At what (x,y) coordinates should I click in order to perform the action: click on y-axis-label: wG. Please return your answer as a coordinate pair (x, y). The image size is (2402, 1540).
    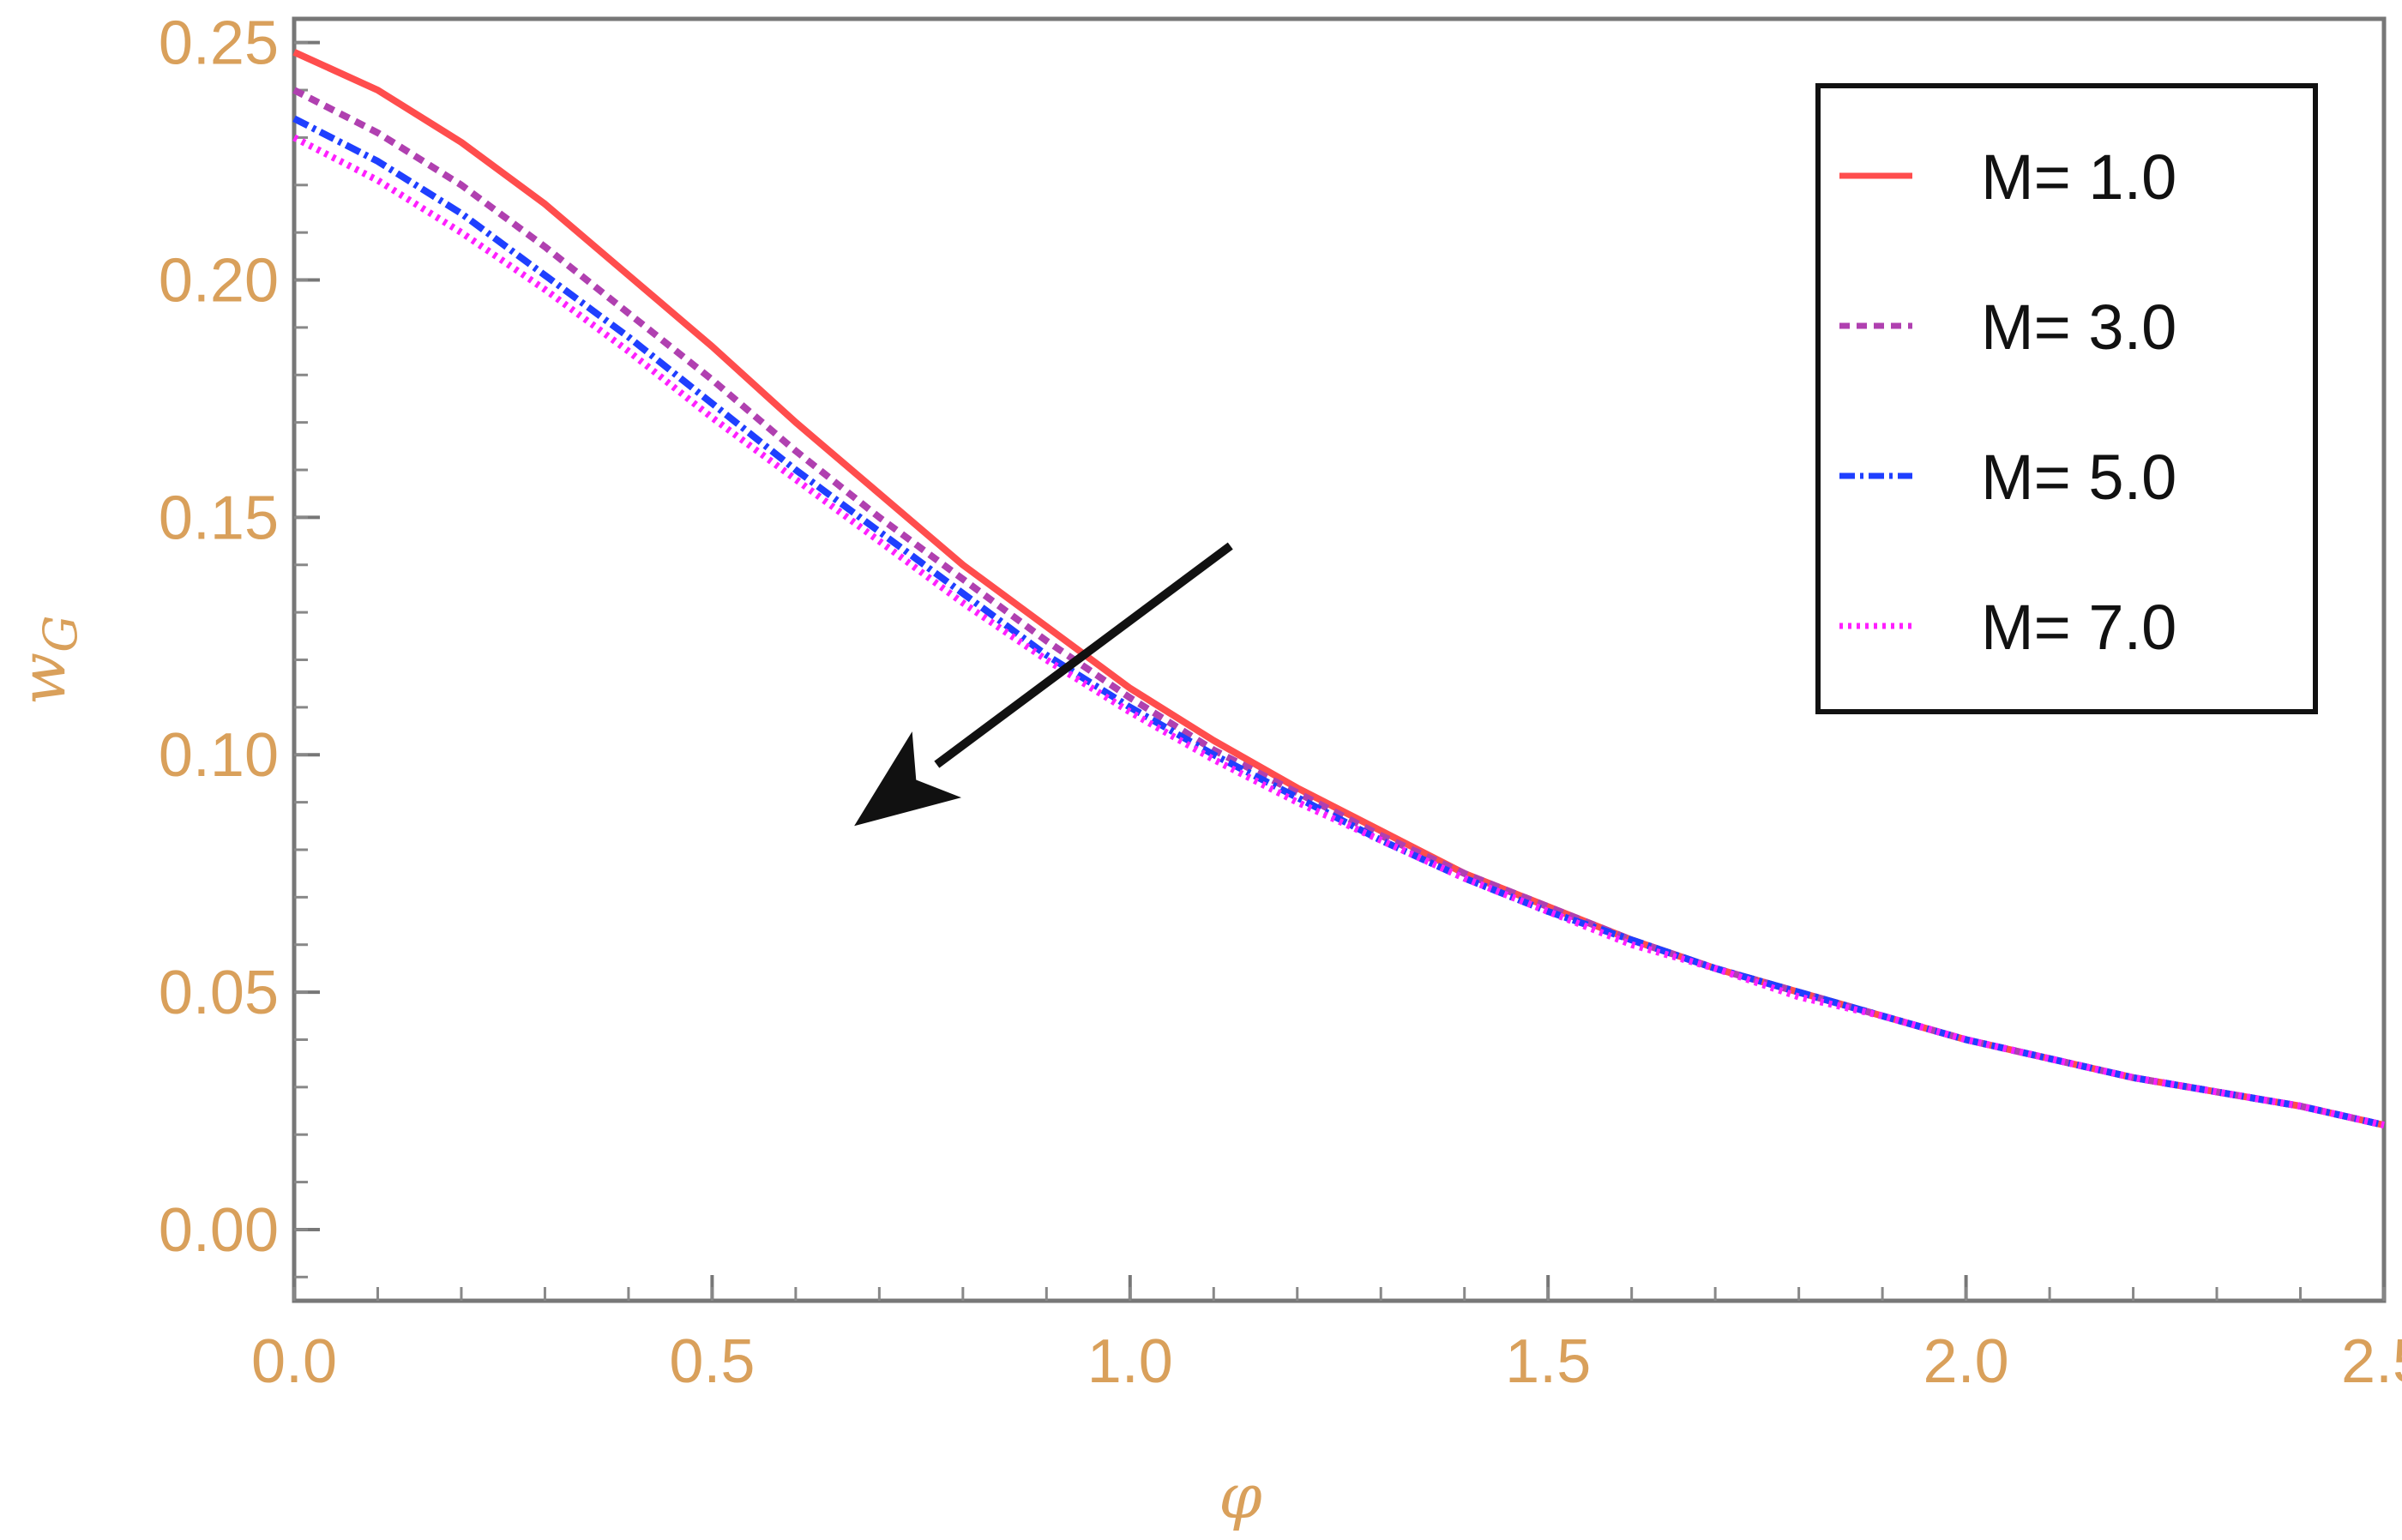
    Looking at the image, I should click on (47, 661).